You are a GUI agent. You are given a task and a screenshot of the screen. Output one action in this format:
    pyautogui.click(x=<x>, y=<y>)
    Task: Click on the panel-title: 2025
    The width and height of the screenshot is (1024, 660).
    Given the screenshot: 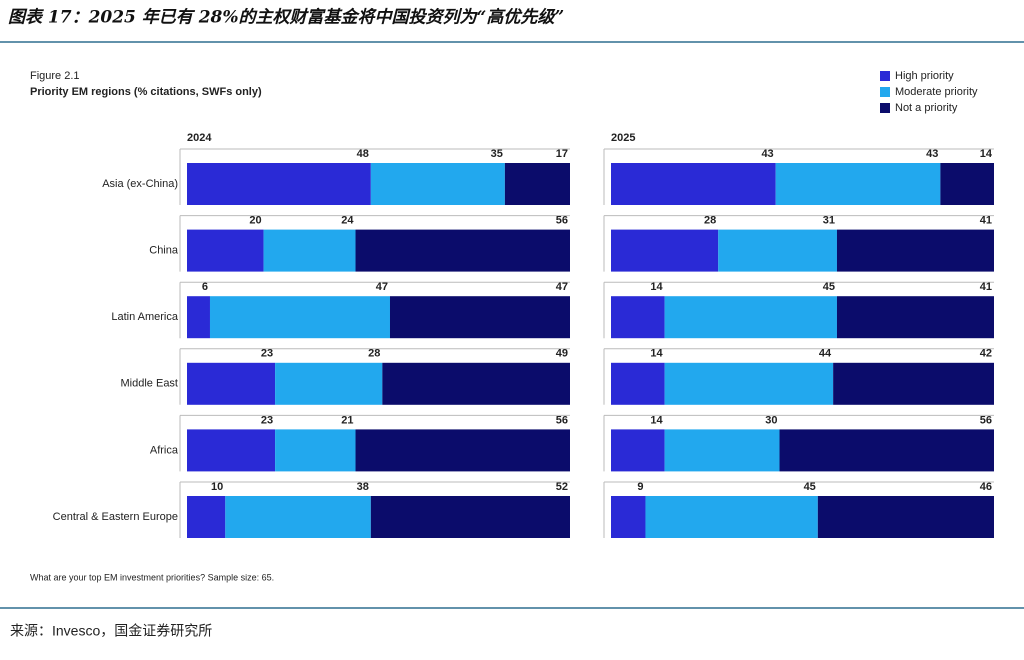 What is the action you would take?
    pyautogui.click(x=623, y=138)
    